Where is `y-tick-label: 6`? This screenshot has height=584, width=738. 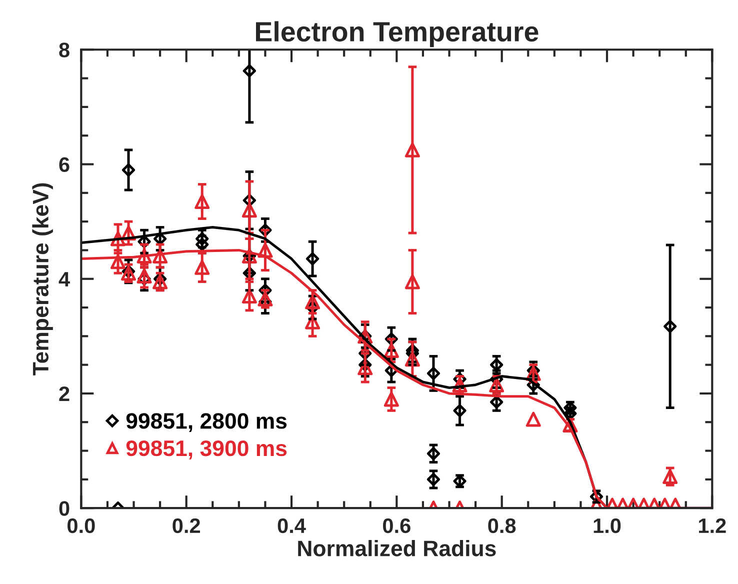 y-tick-label: 6 is located at coordinates (64, 164).